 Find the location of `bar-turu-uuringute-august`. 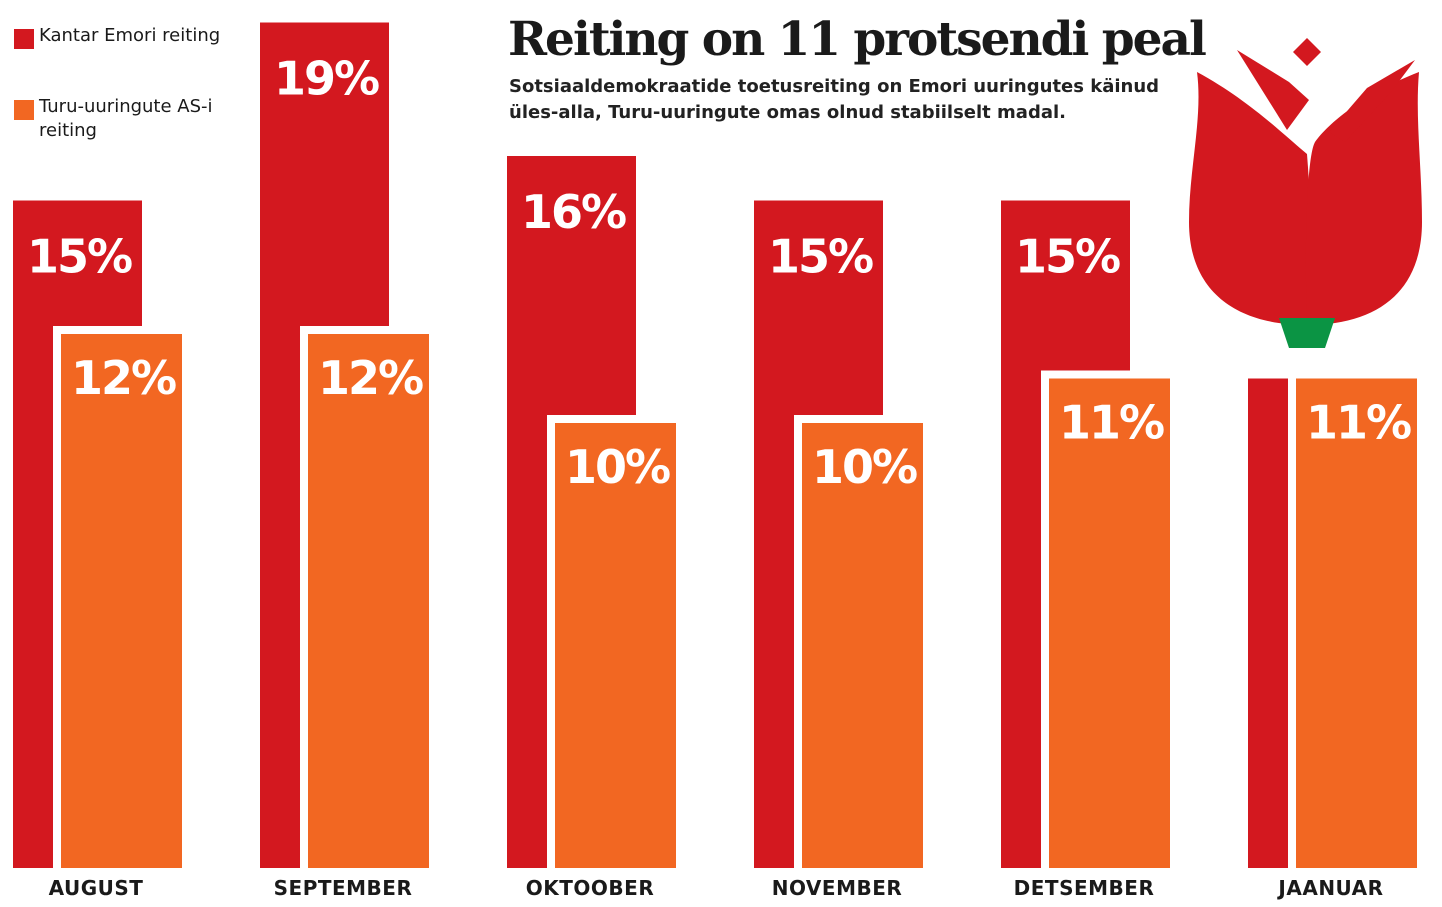

bar-turu-uuringute-august is located at coordinates (121, 601).